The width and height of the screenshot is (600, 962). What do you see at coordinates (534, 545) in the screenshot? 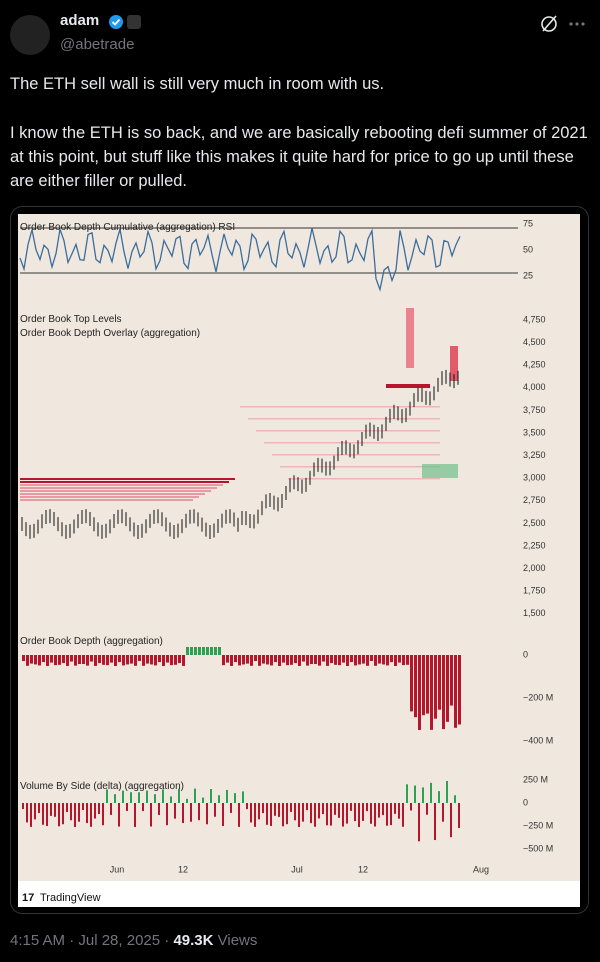
I see `y-tick-label: 2,250` at bounding box center [534, 545].